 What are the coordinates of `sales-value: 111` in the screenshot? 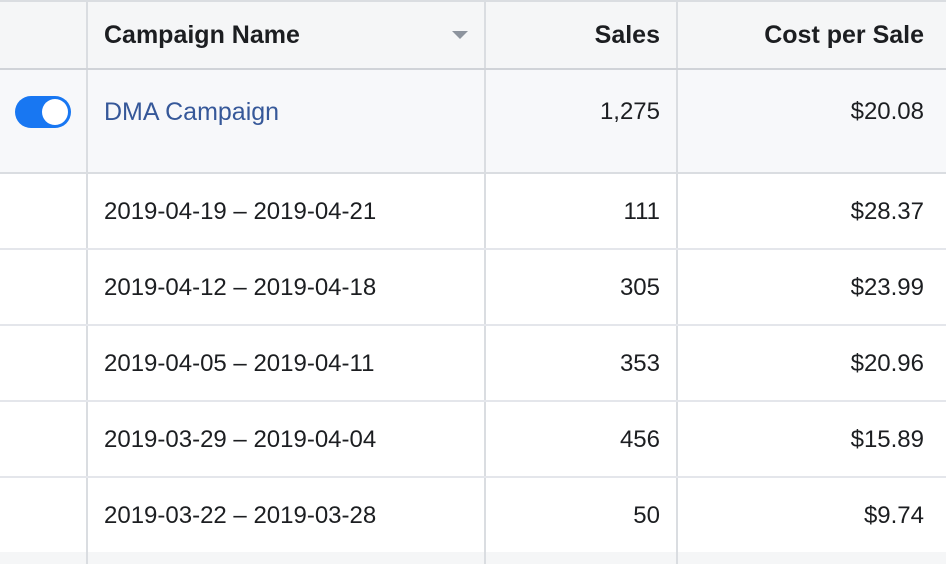 It's located at (641, 211).